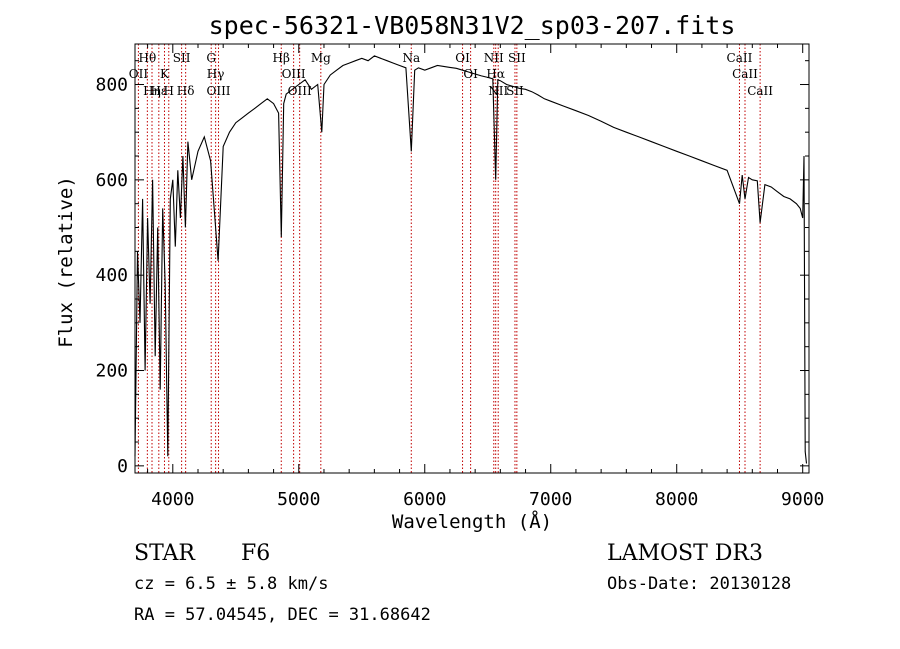  Describe the element at coordinates (165, 74) in the screenshot. I see `line-label: K` at that location.